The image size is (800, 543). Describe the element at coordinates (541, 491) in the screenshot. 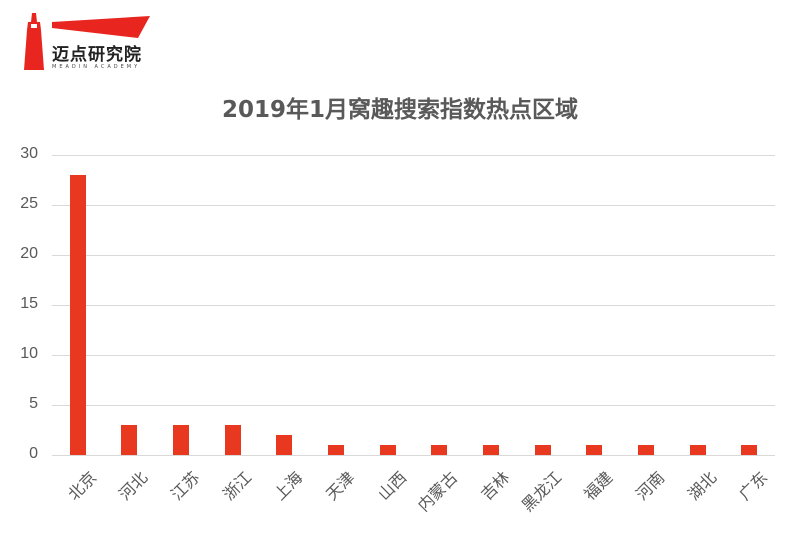

I see `x-tick-label: 黑龙江` at that location.